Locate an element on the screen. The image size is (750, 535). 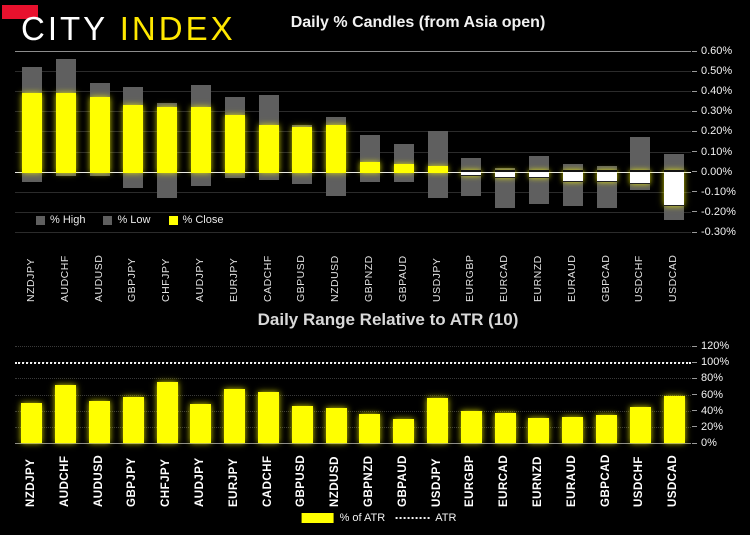
app-logo: CITY INDEX is located at coordinates (128, 29).